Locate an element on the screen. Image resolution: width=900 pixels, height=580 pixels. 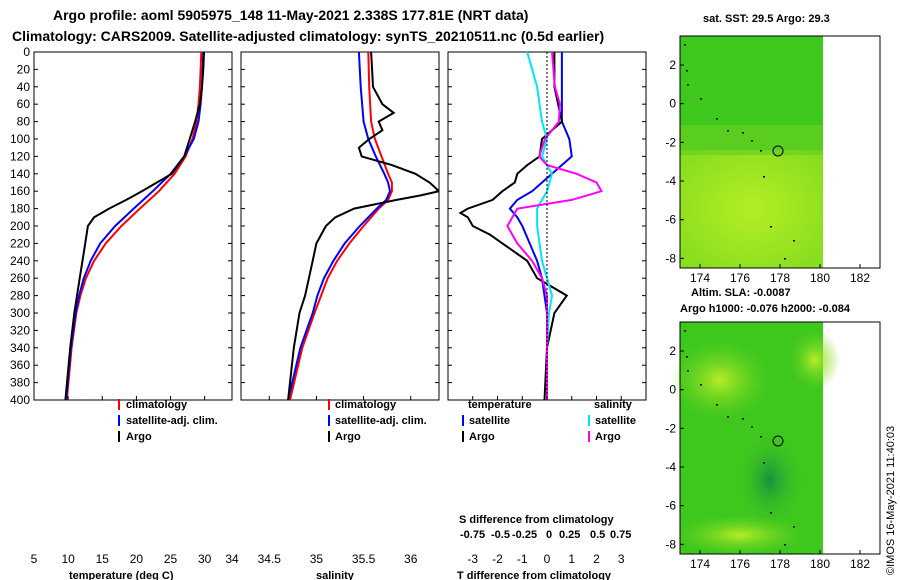
depth-tick-label: 320 is located at coordinates (20, 330).